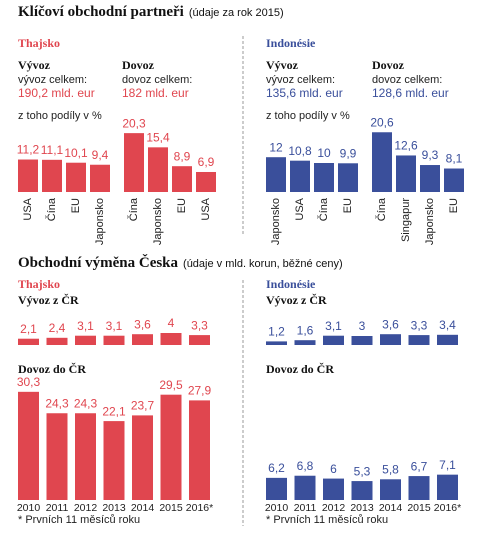  I want to click on value-label: 1,6, so click(305, 330).